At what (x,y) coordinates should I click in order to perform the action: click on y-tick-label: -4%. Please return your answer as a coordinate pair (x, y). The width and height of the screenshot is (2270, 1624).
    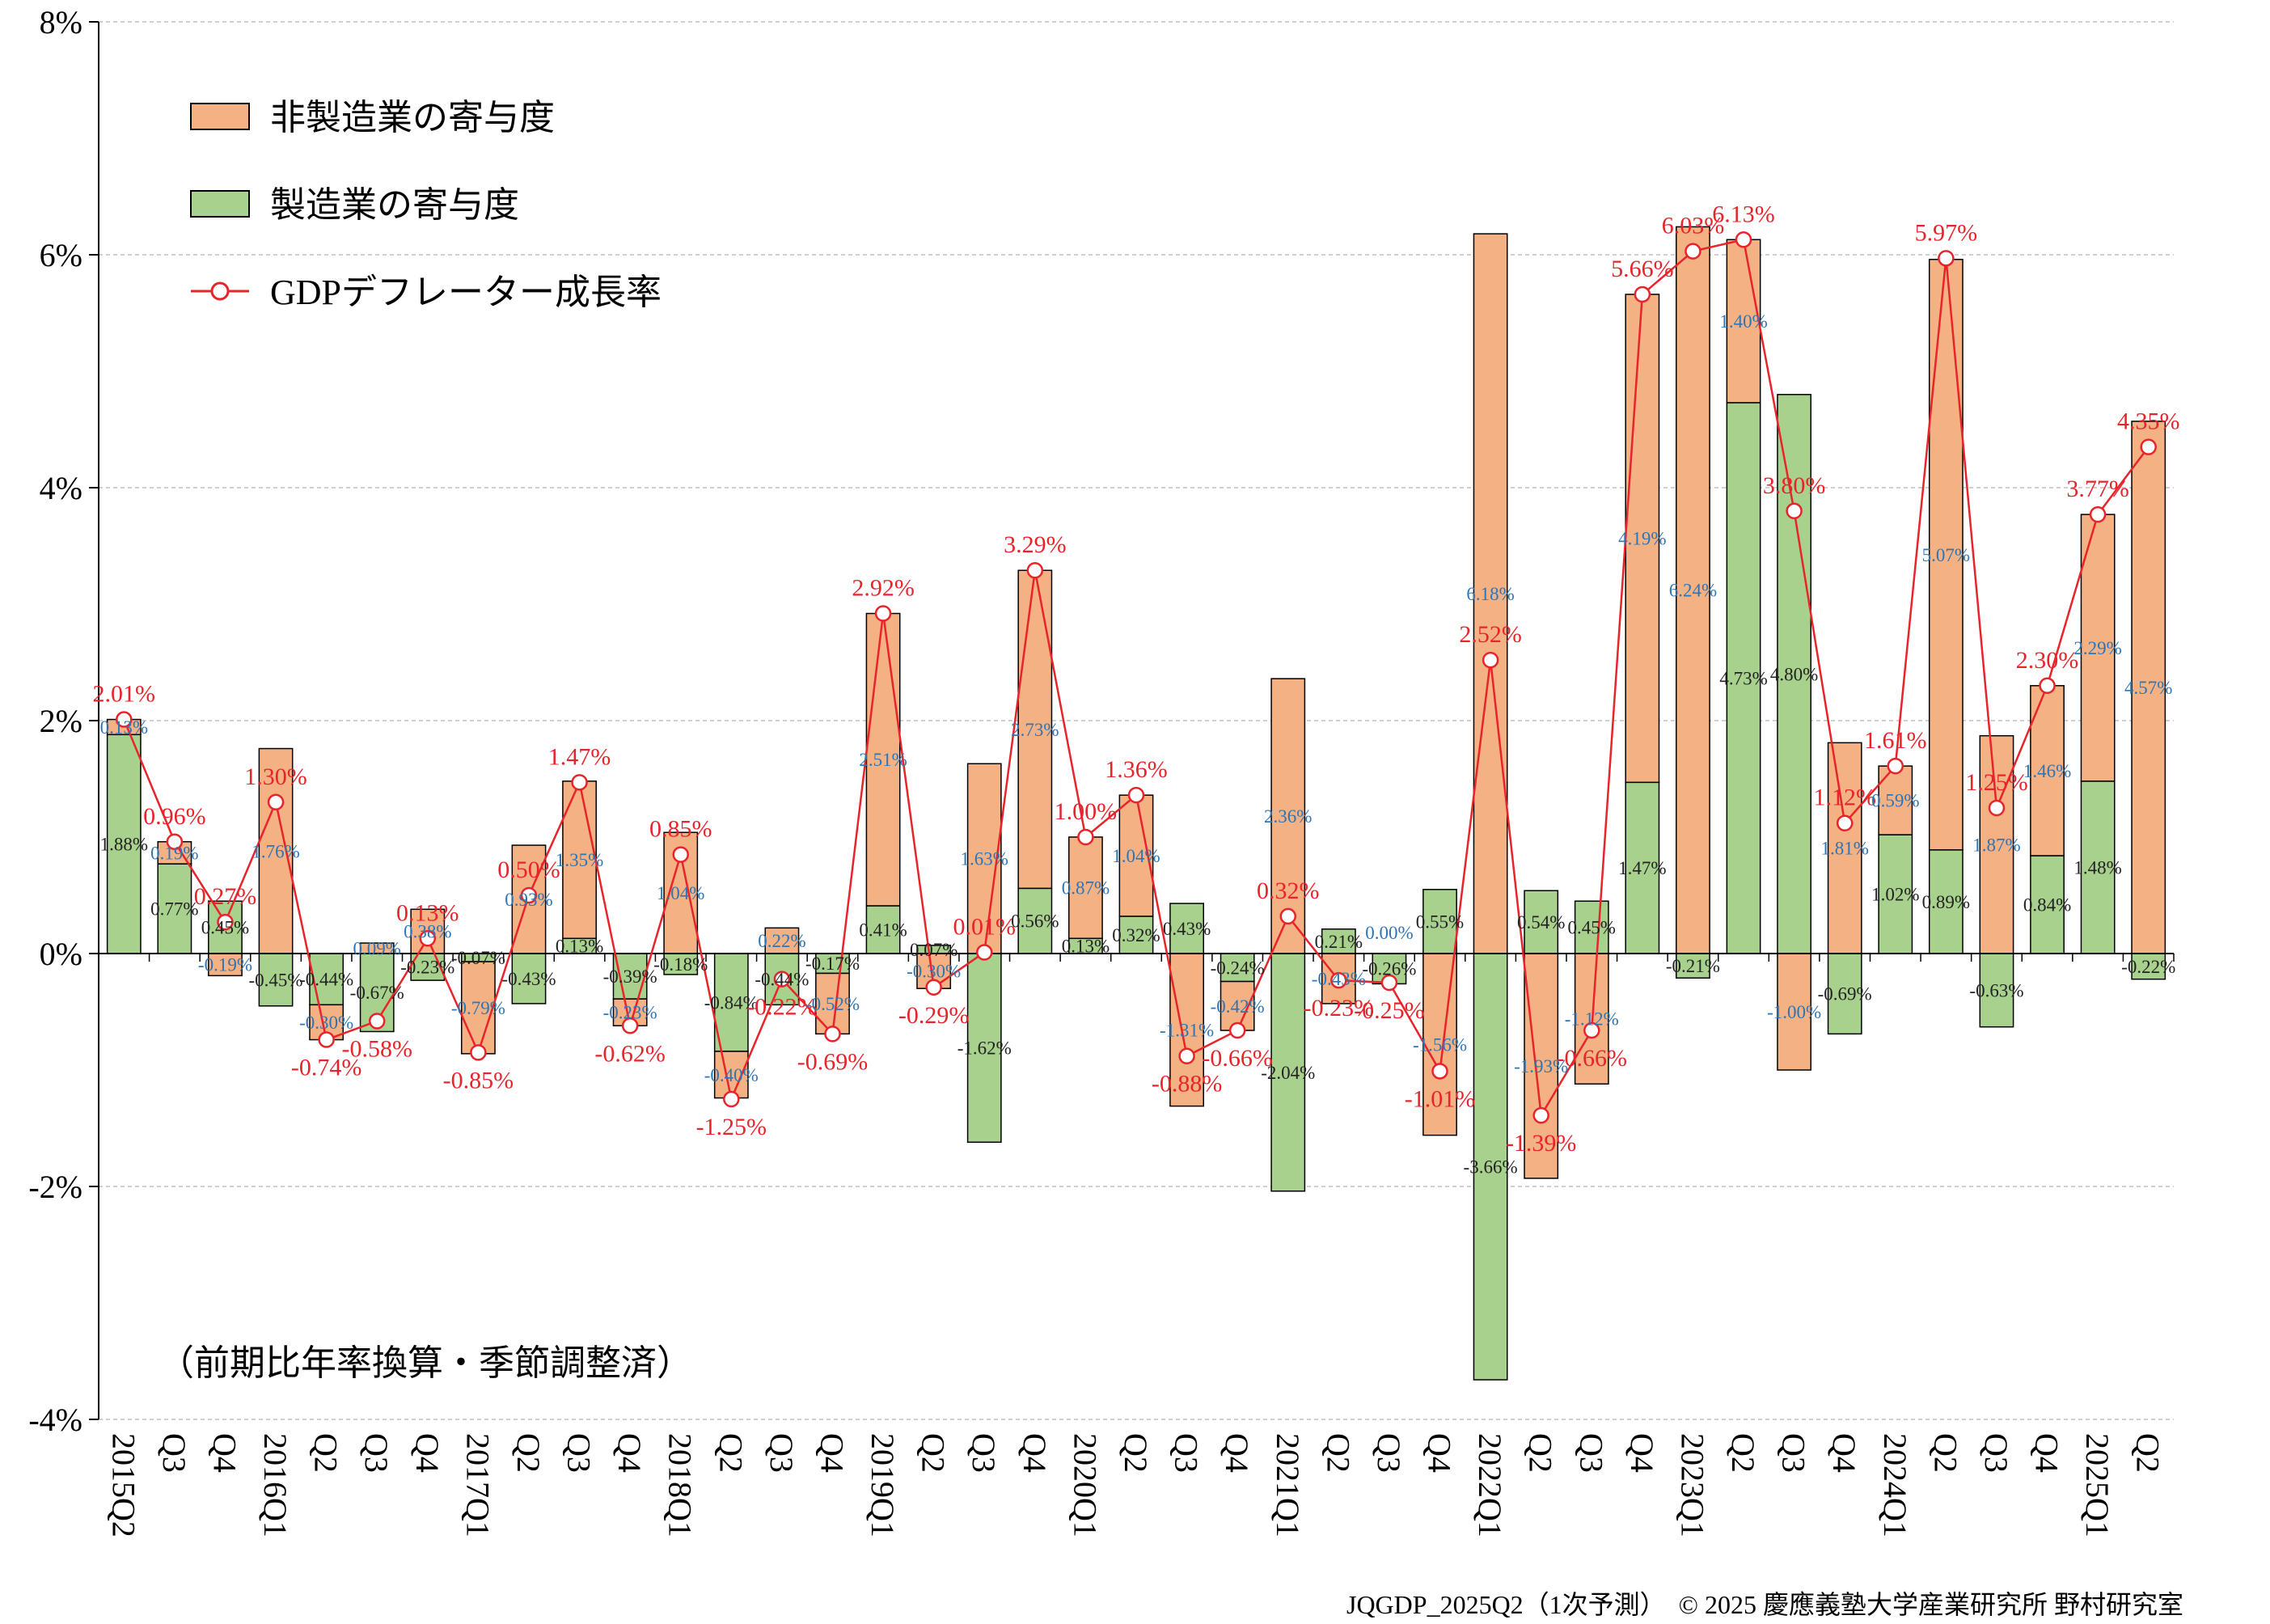
    Looking at the image, I should click on (55, 1420).